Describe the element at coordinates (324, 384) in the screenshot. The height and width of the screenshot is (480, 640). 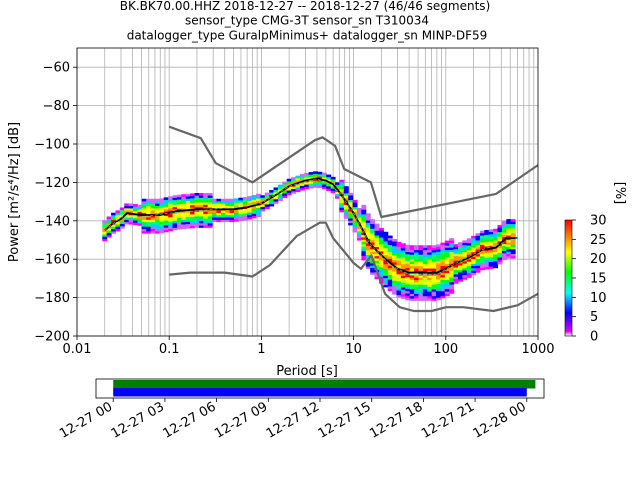
I see `timeline-bar-data` at that location.